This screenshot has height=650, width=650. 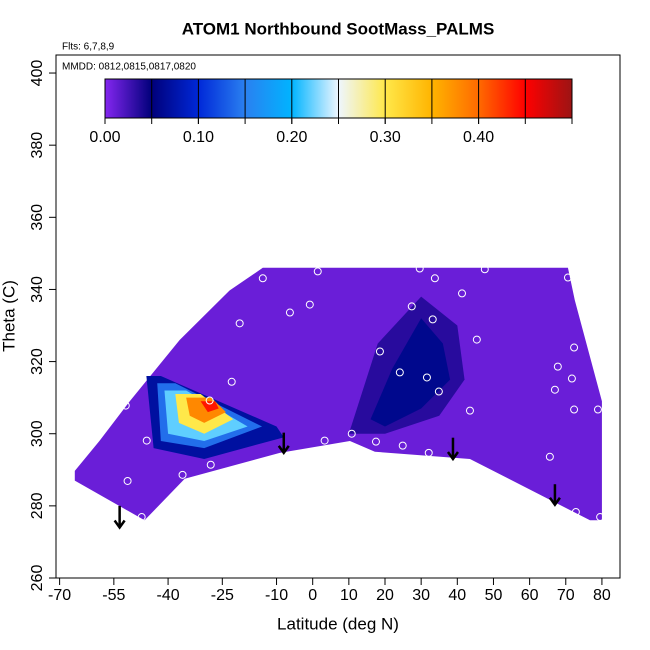 What do you see at coordinates (222, 595) in the screenshot?
I see `x-tick-label: -25` at bounding box center [222, 595].